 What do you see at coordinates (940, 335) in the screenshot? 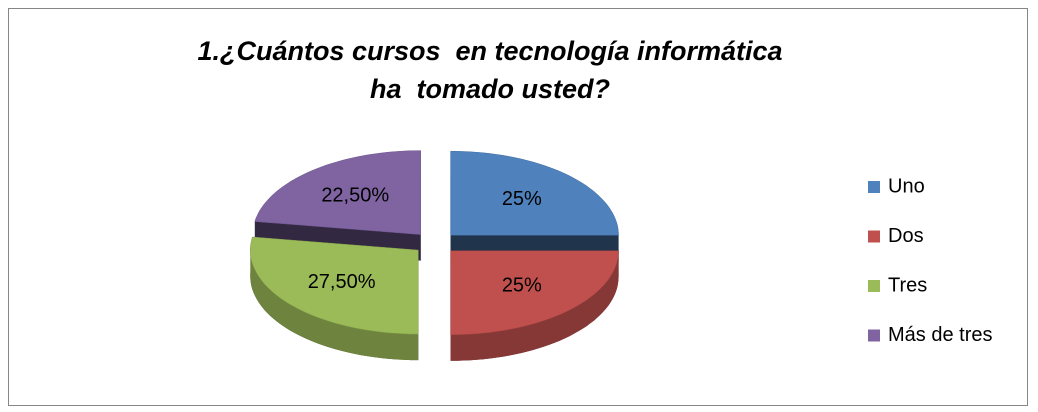
I see `legend-label: Más de tres` at bounding box center [940, 335].